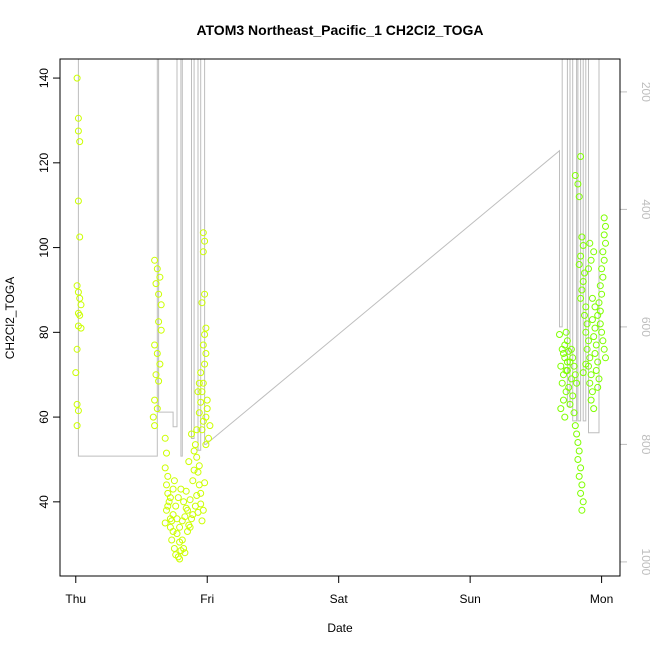  What do you see at coordinates (339, 599) in the screenshot?
I see `x-tick-label: Sat` at bounding box center [339, 599].